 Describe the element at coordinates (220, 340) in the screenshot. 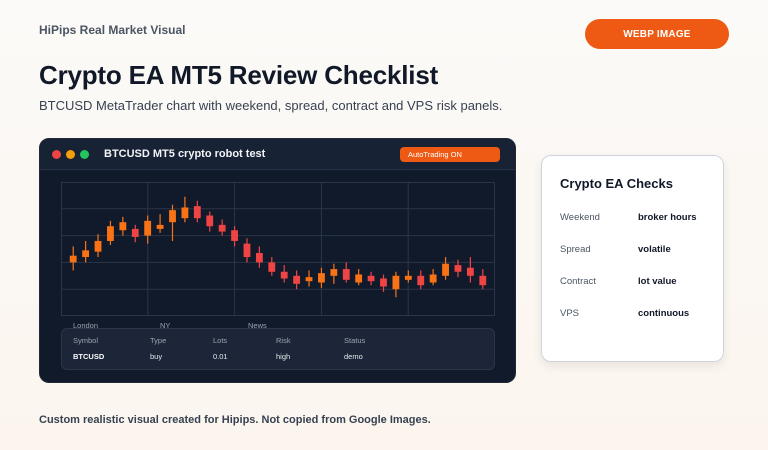

I see `header-lots: Lots` at that location.